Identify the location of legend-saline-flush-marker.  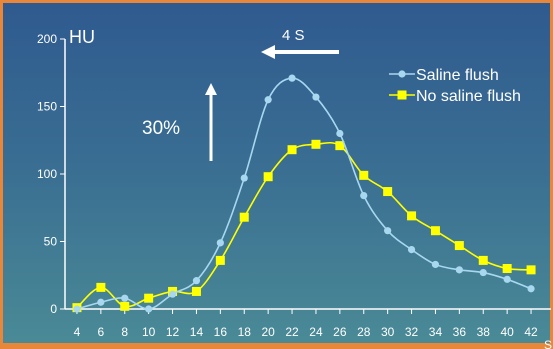
(402, 74).